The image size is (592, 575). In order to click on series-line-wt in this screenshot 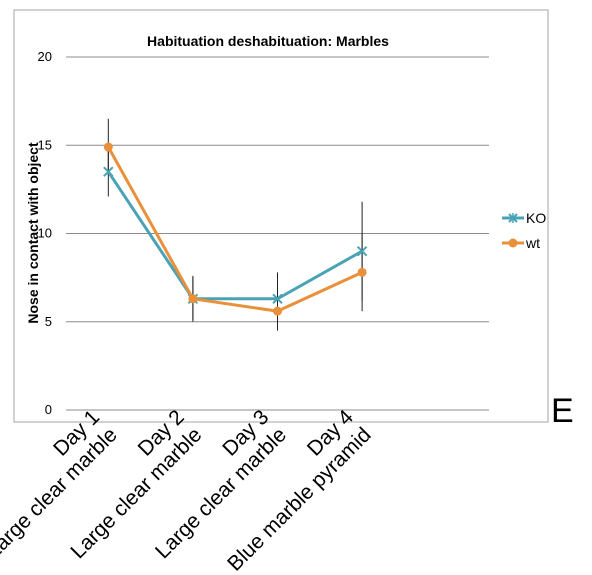, I will do `click(234, 229)`.